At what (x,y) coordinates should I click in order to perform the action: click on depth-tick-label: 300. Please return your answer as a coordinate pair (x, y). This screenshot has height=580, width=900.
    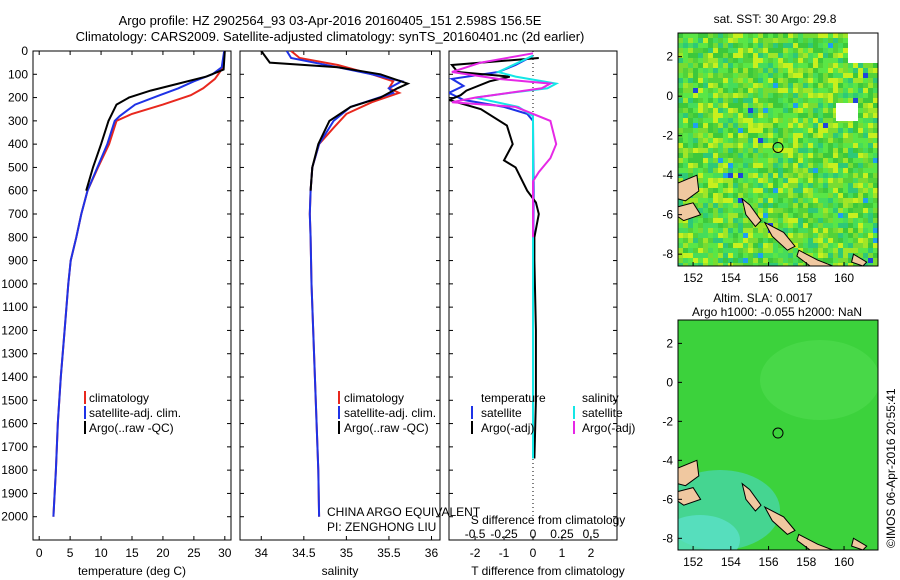
    Looking at the image, I should click on (18, 121).